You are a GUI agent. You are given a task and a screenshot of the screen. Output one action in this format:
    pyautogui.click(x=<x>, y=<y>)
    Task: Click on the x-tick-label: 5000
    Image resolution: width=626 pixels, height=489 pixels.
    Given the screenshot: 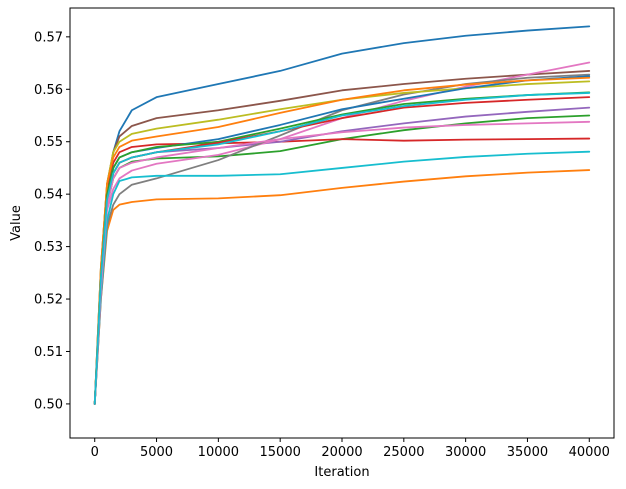 What is the action you would take?
    pyautogui.click(x=156, y=452)
    